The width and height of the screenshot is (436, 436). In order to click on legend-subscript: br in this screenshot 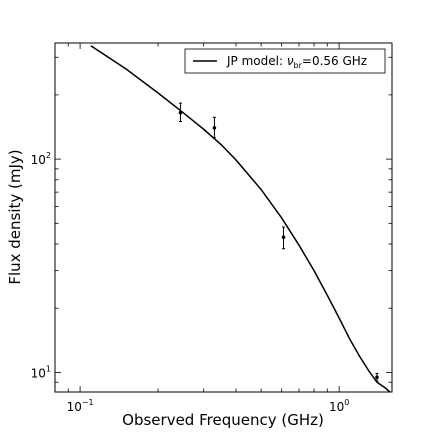, I will do `click(298, 65)`.